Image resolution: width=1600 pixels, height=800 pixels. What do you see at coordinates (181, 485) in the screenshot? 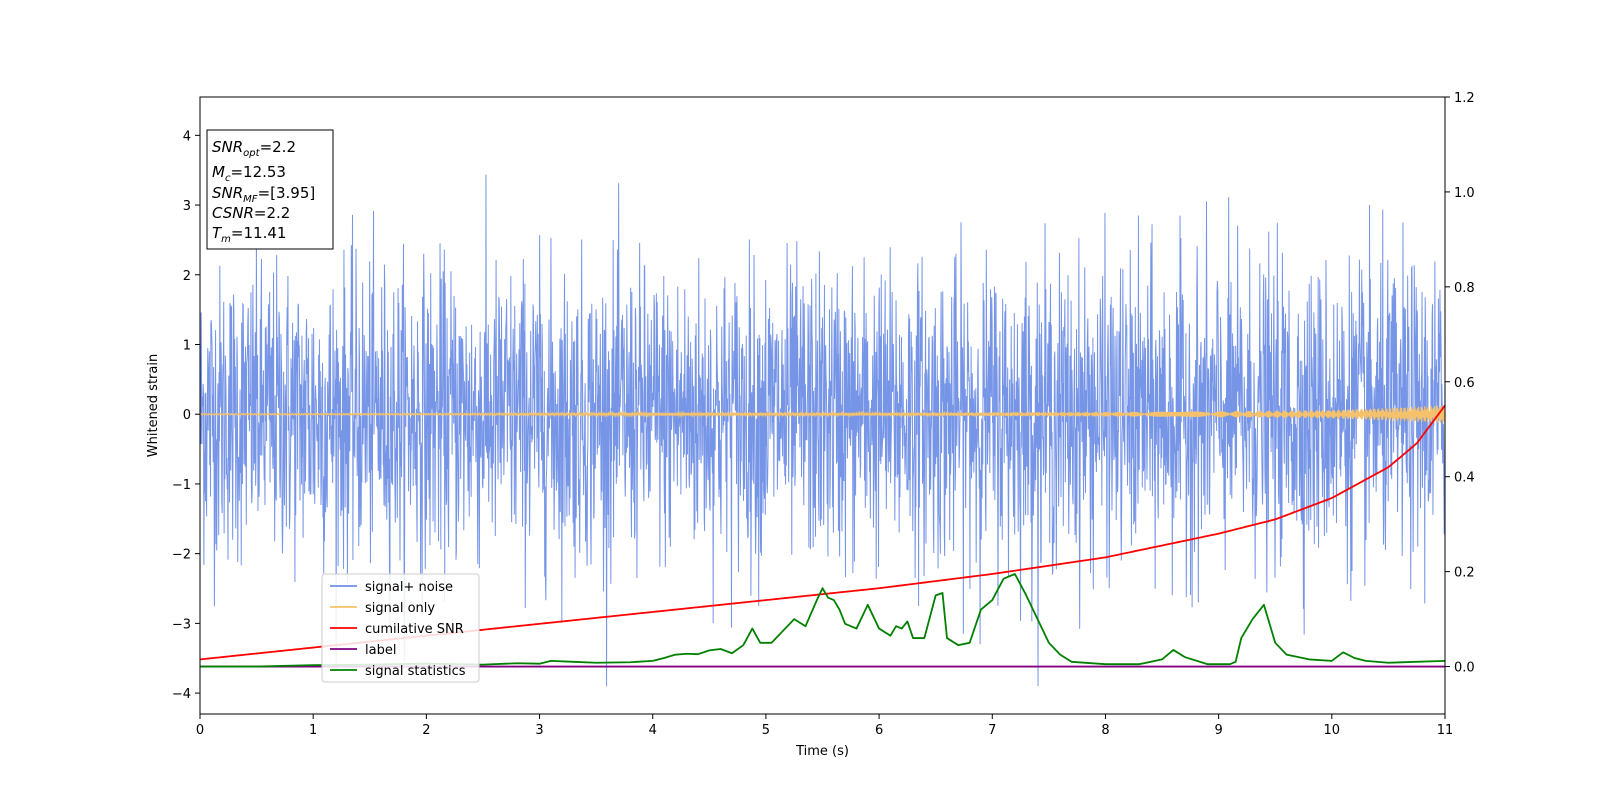
I see `y-left-tick-label: −1` at bounding box center [181, 485].